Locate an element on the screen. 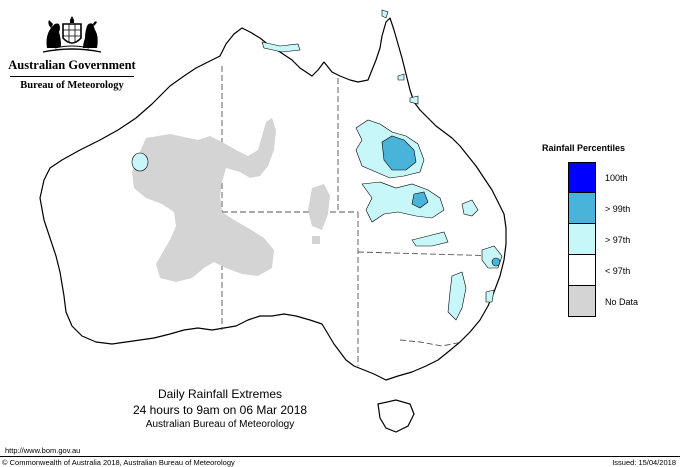  no-data-region-small is located at coordinates (316, 240).